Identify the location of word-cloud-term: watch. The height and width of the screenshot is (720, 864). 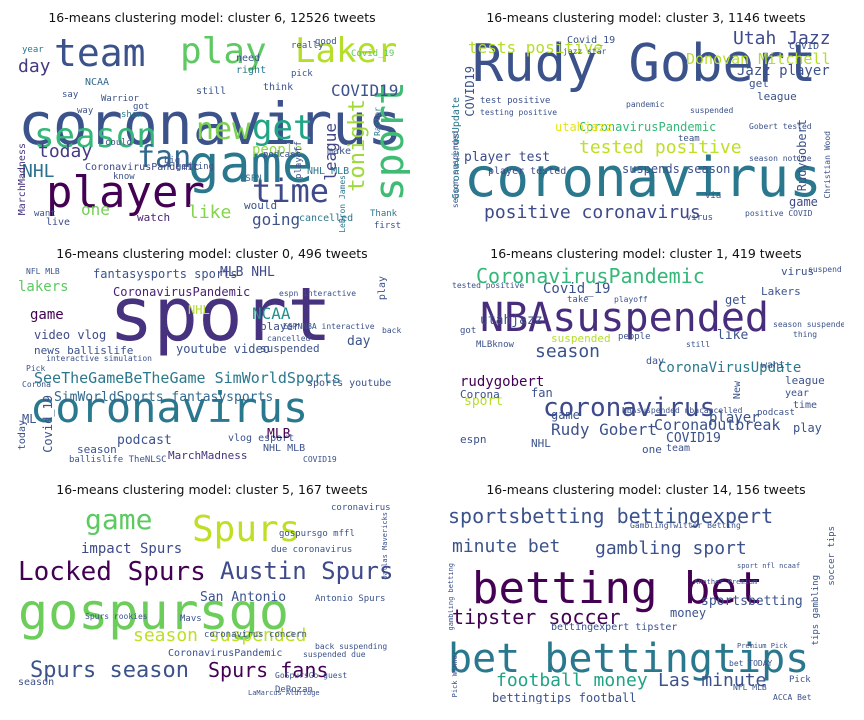
(154, 217).